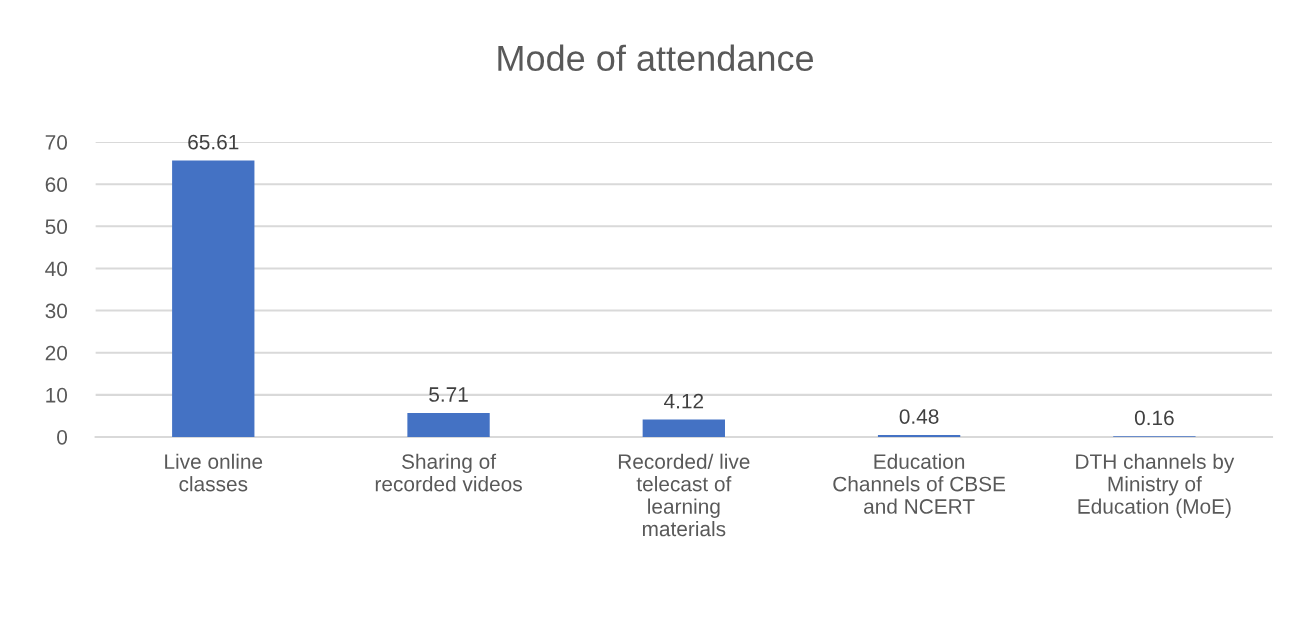 This screenshot has height=637, width=1310. Describe the element at coordinates (214, 472) in the screenshot. I see `x-tick-label: Live online classes` at that location.